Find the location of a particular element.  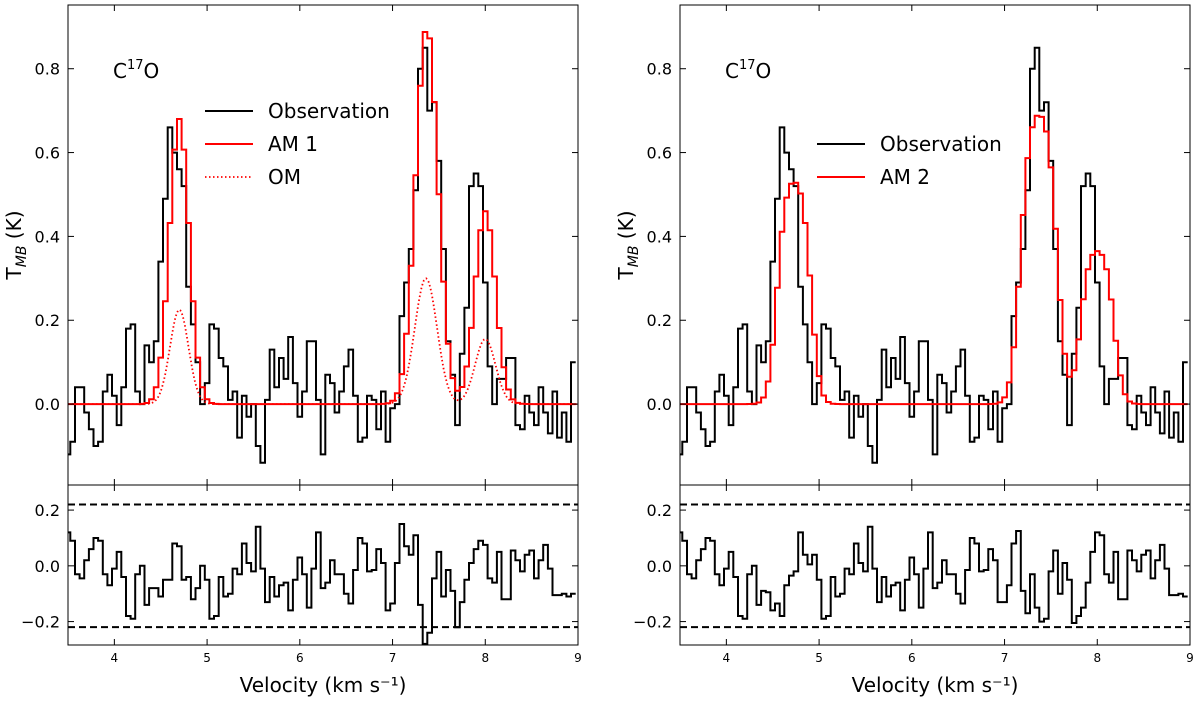

legend-label: AM 2 is located at coordinates (905, 177).